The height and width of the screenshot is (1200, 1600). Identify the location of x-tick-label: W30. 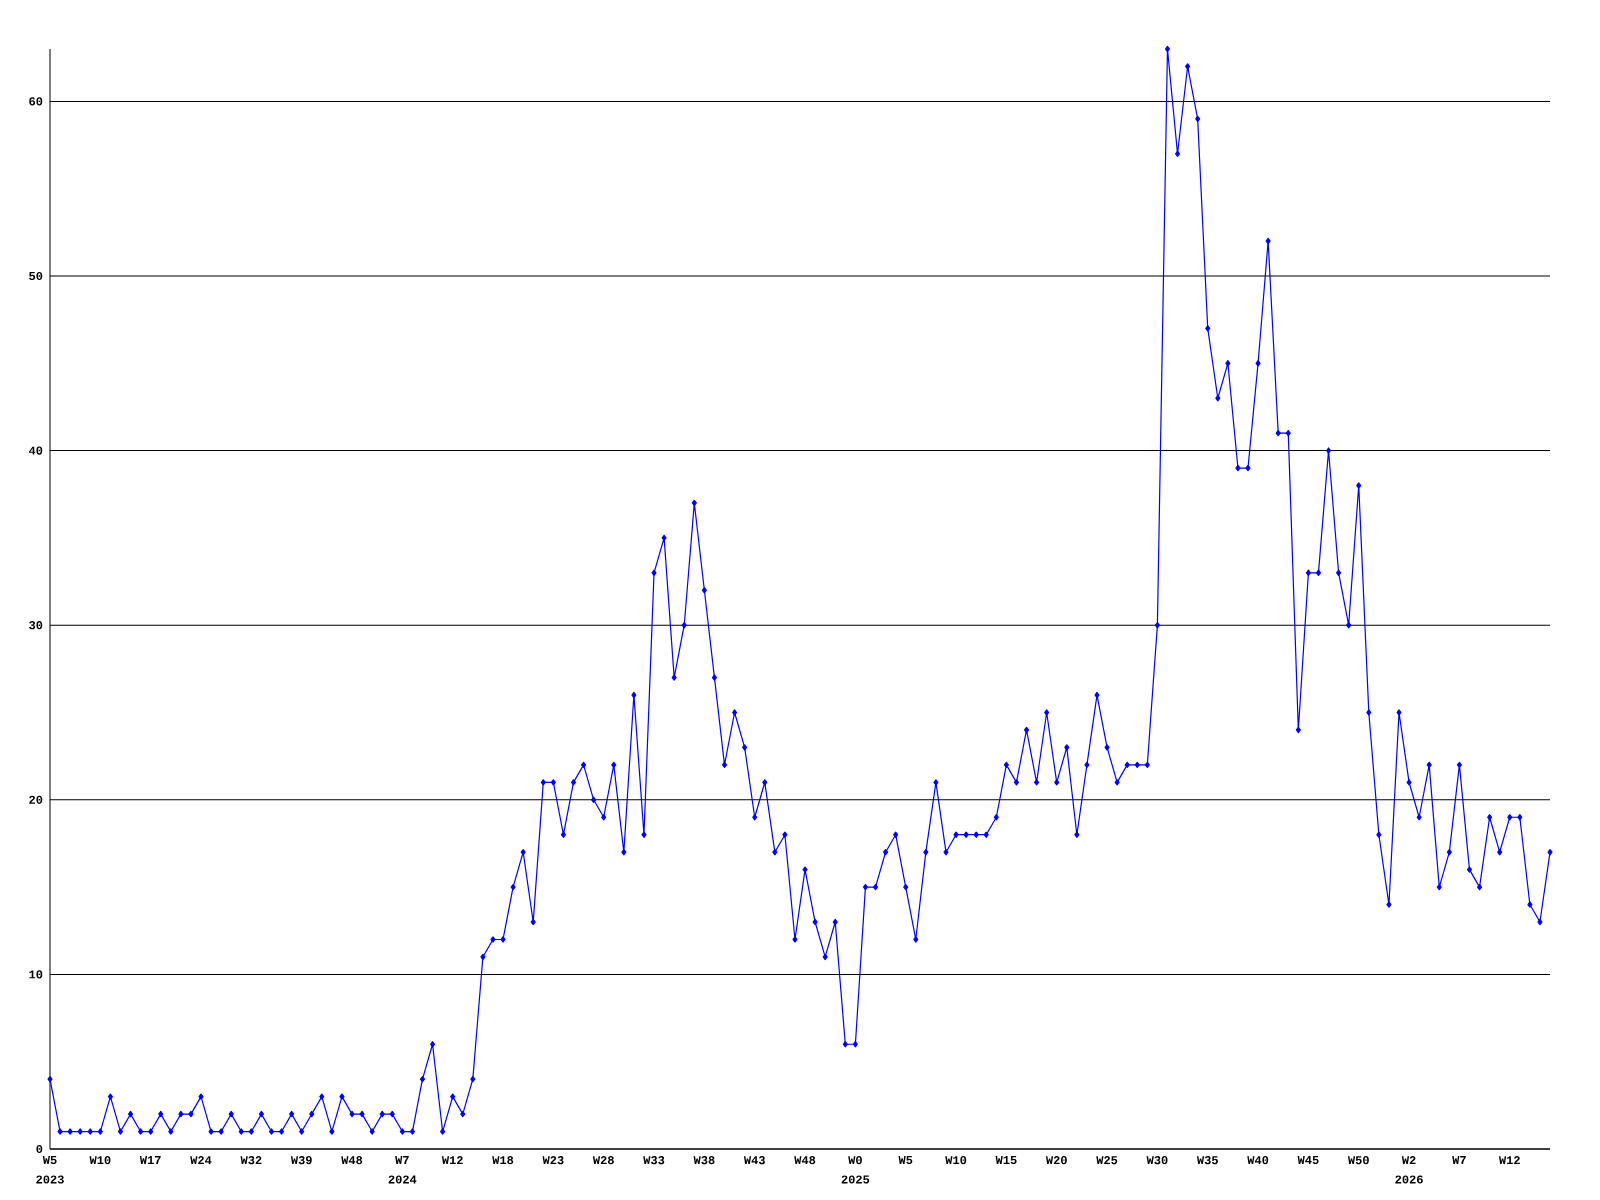
(1157, 1160).